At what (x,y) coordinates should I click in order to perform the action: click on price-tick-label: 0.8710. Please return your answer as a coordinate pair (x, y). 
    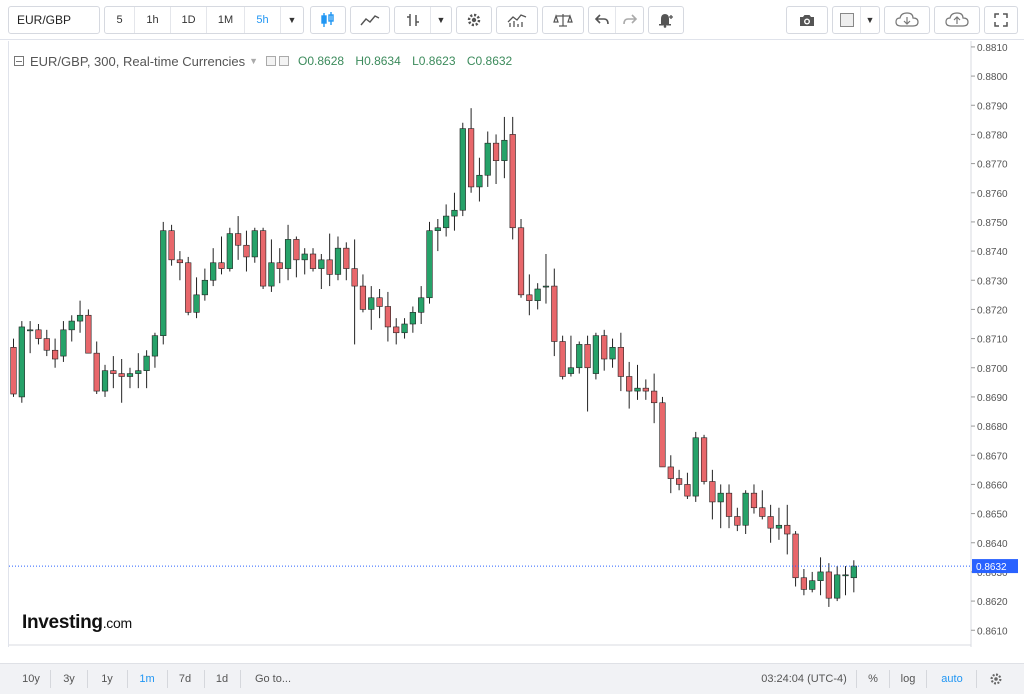
    Looking at the image, I should click on (992, 340).